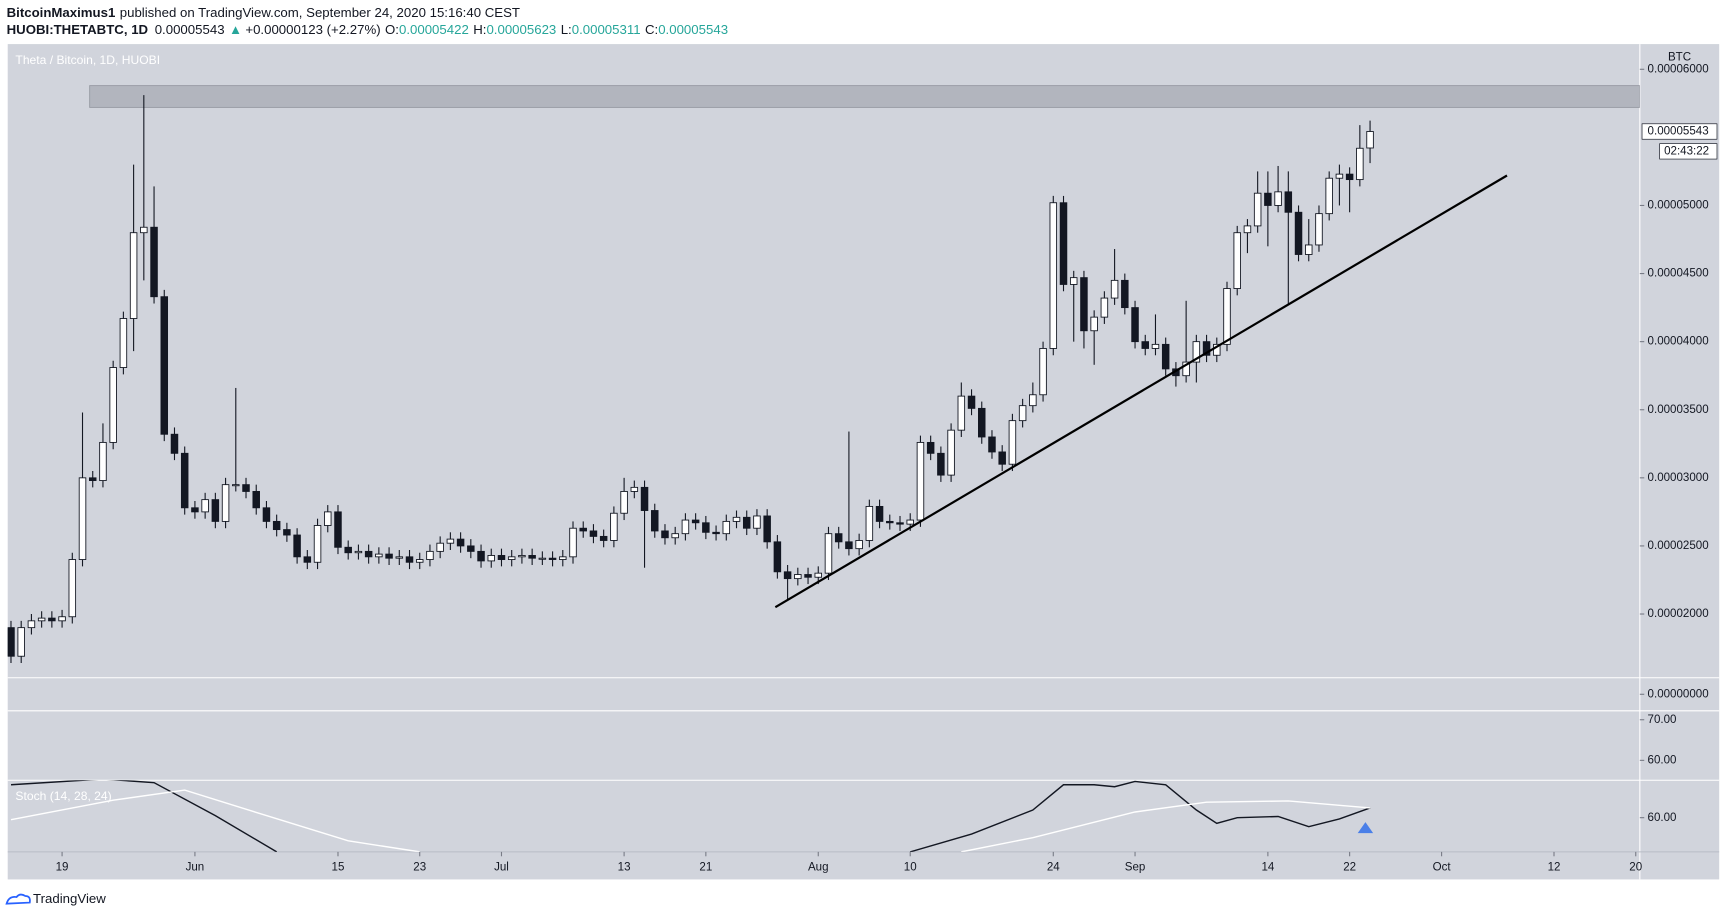 The image size is (1728, 918). I want to click on x-tick-label: 24, so click(1053, 867).